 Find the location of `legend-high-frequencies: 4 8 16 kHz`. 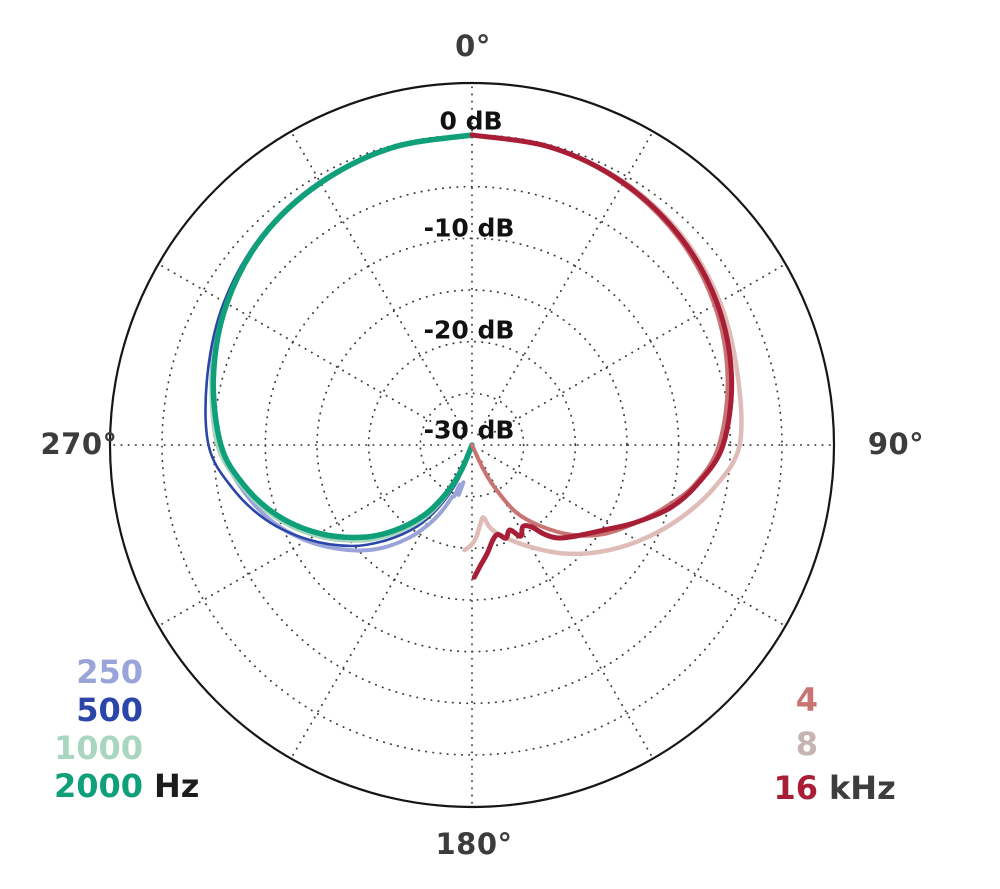

legend-high-frequencies: 4 8 16 kHz is located at coordinates (802, 748).